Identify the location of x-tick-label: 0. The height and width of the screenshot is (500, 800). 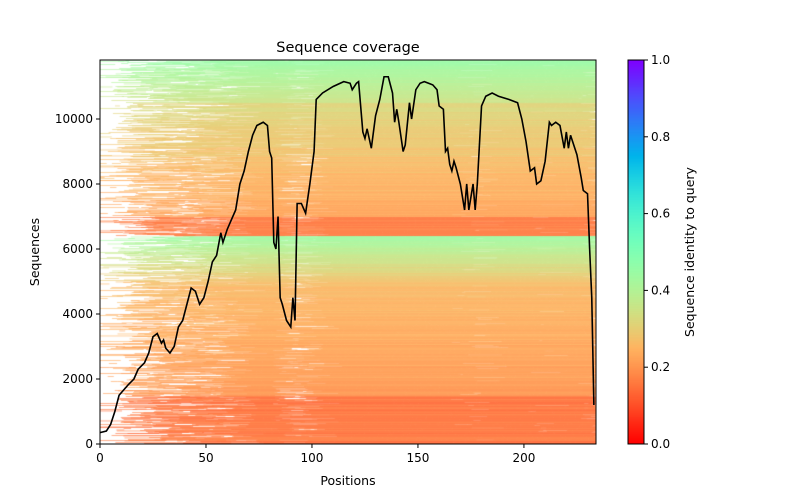
(100, 458).